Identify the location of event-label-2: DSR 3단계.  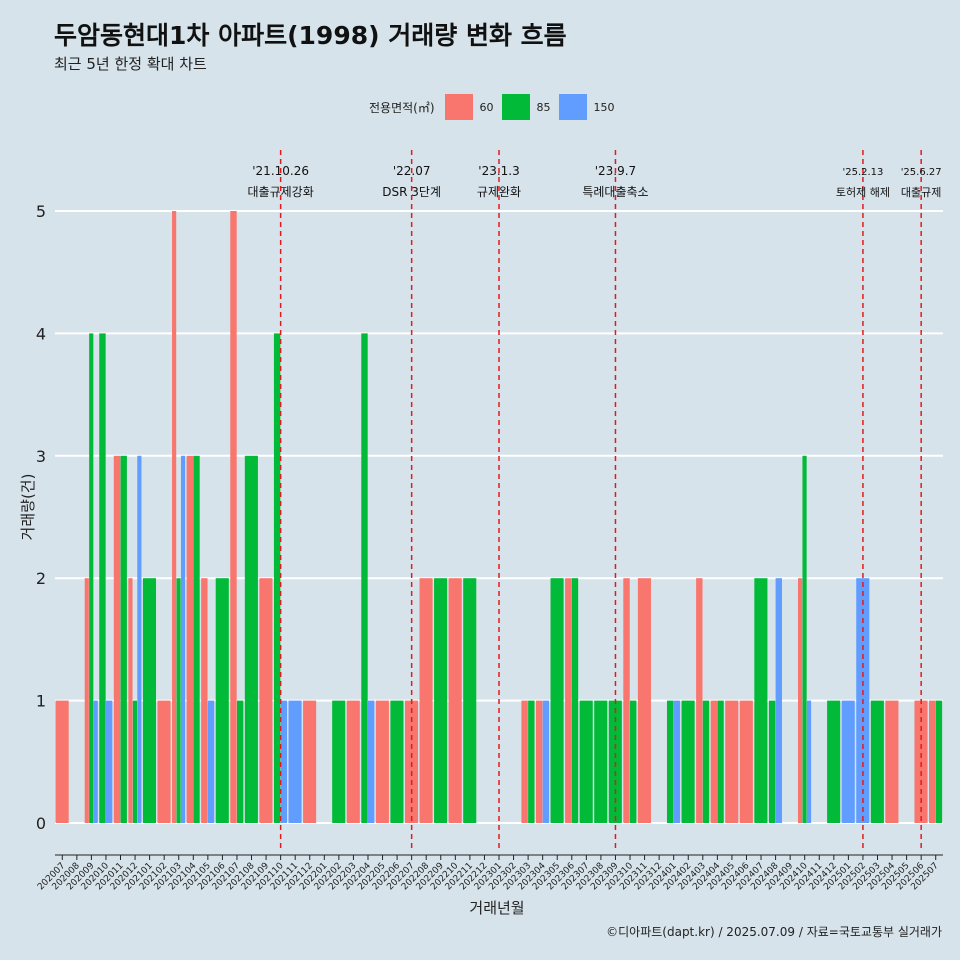
(411, 192).